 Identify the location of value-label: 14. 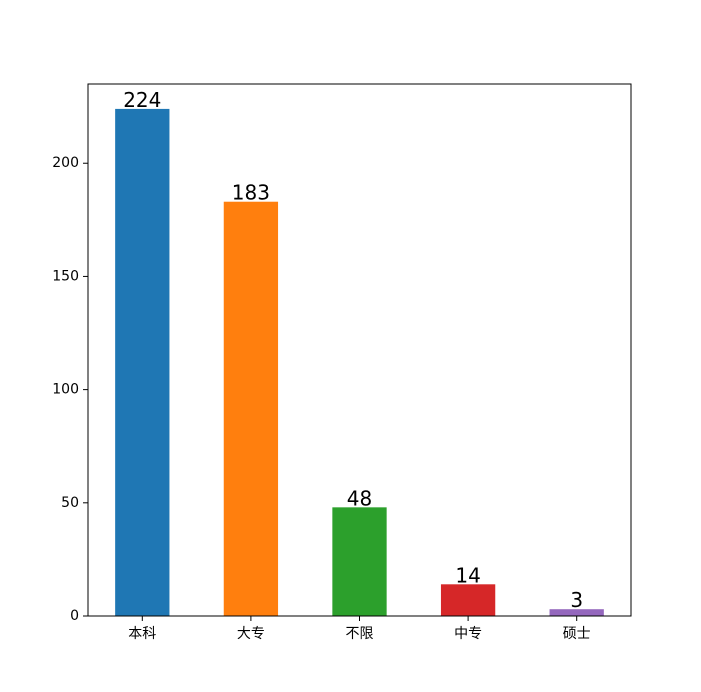
(467, 575).